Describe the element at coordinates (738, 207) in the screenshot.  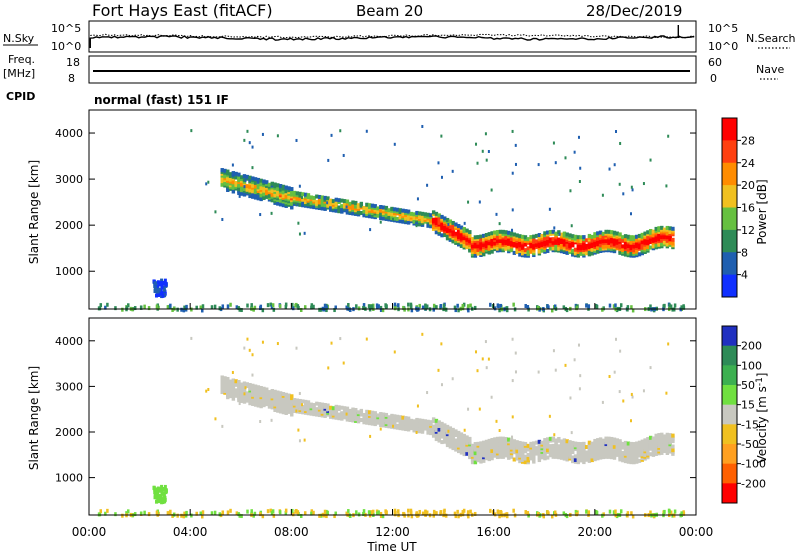
I see `power-colorbar: 4 8 12 16 20 24 28` at that location.